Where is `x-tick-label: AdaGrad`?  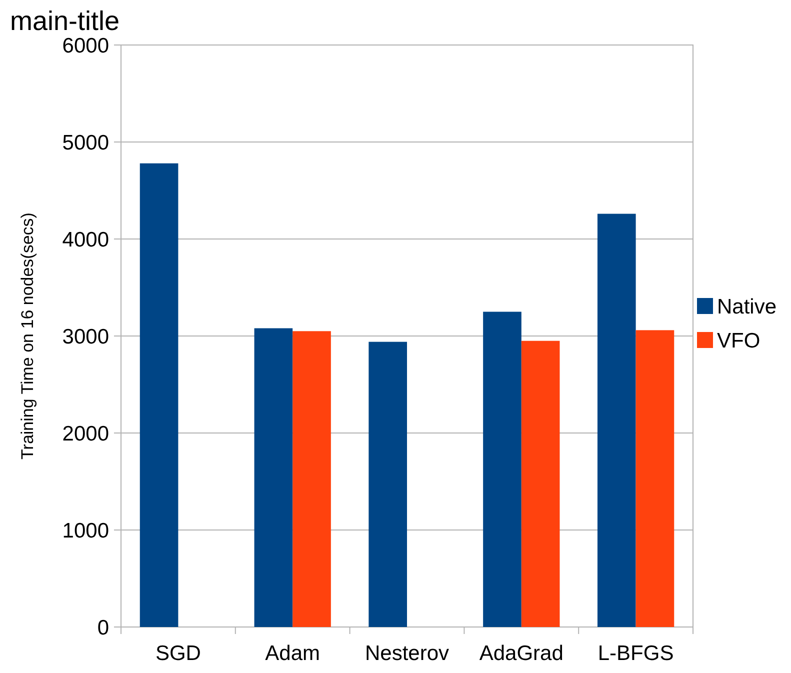
x-tick-label: AdaGrad is located at coordinates (521, 653).